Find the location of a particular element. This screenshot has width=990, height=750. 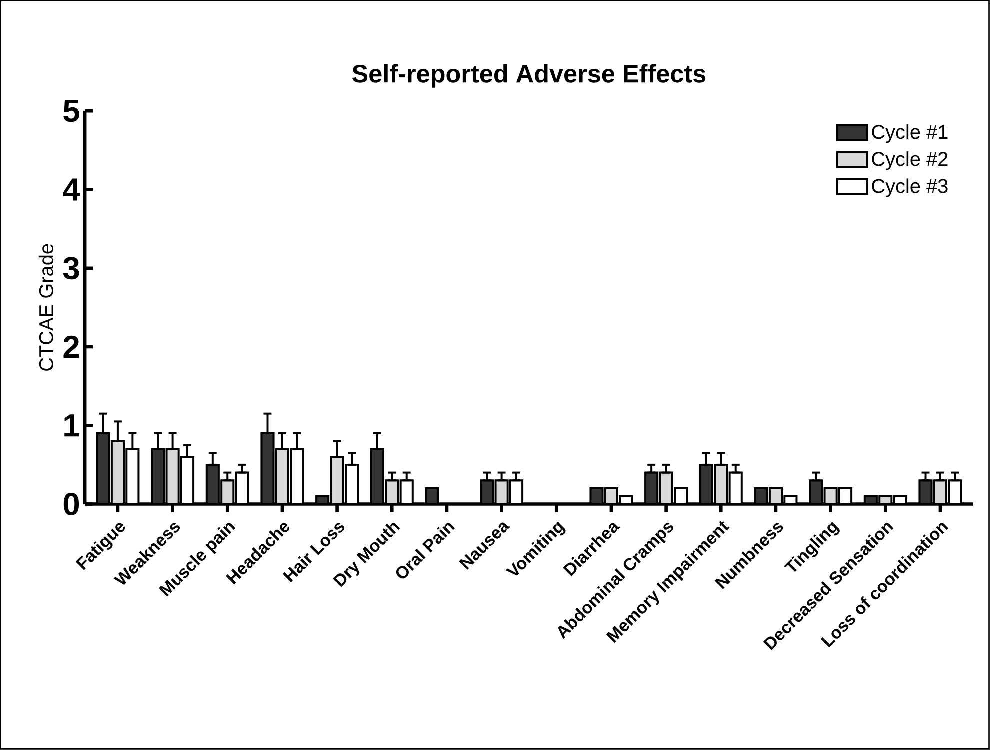

legend-label: Cycle #3 is located at coordinates (910, 188).